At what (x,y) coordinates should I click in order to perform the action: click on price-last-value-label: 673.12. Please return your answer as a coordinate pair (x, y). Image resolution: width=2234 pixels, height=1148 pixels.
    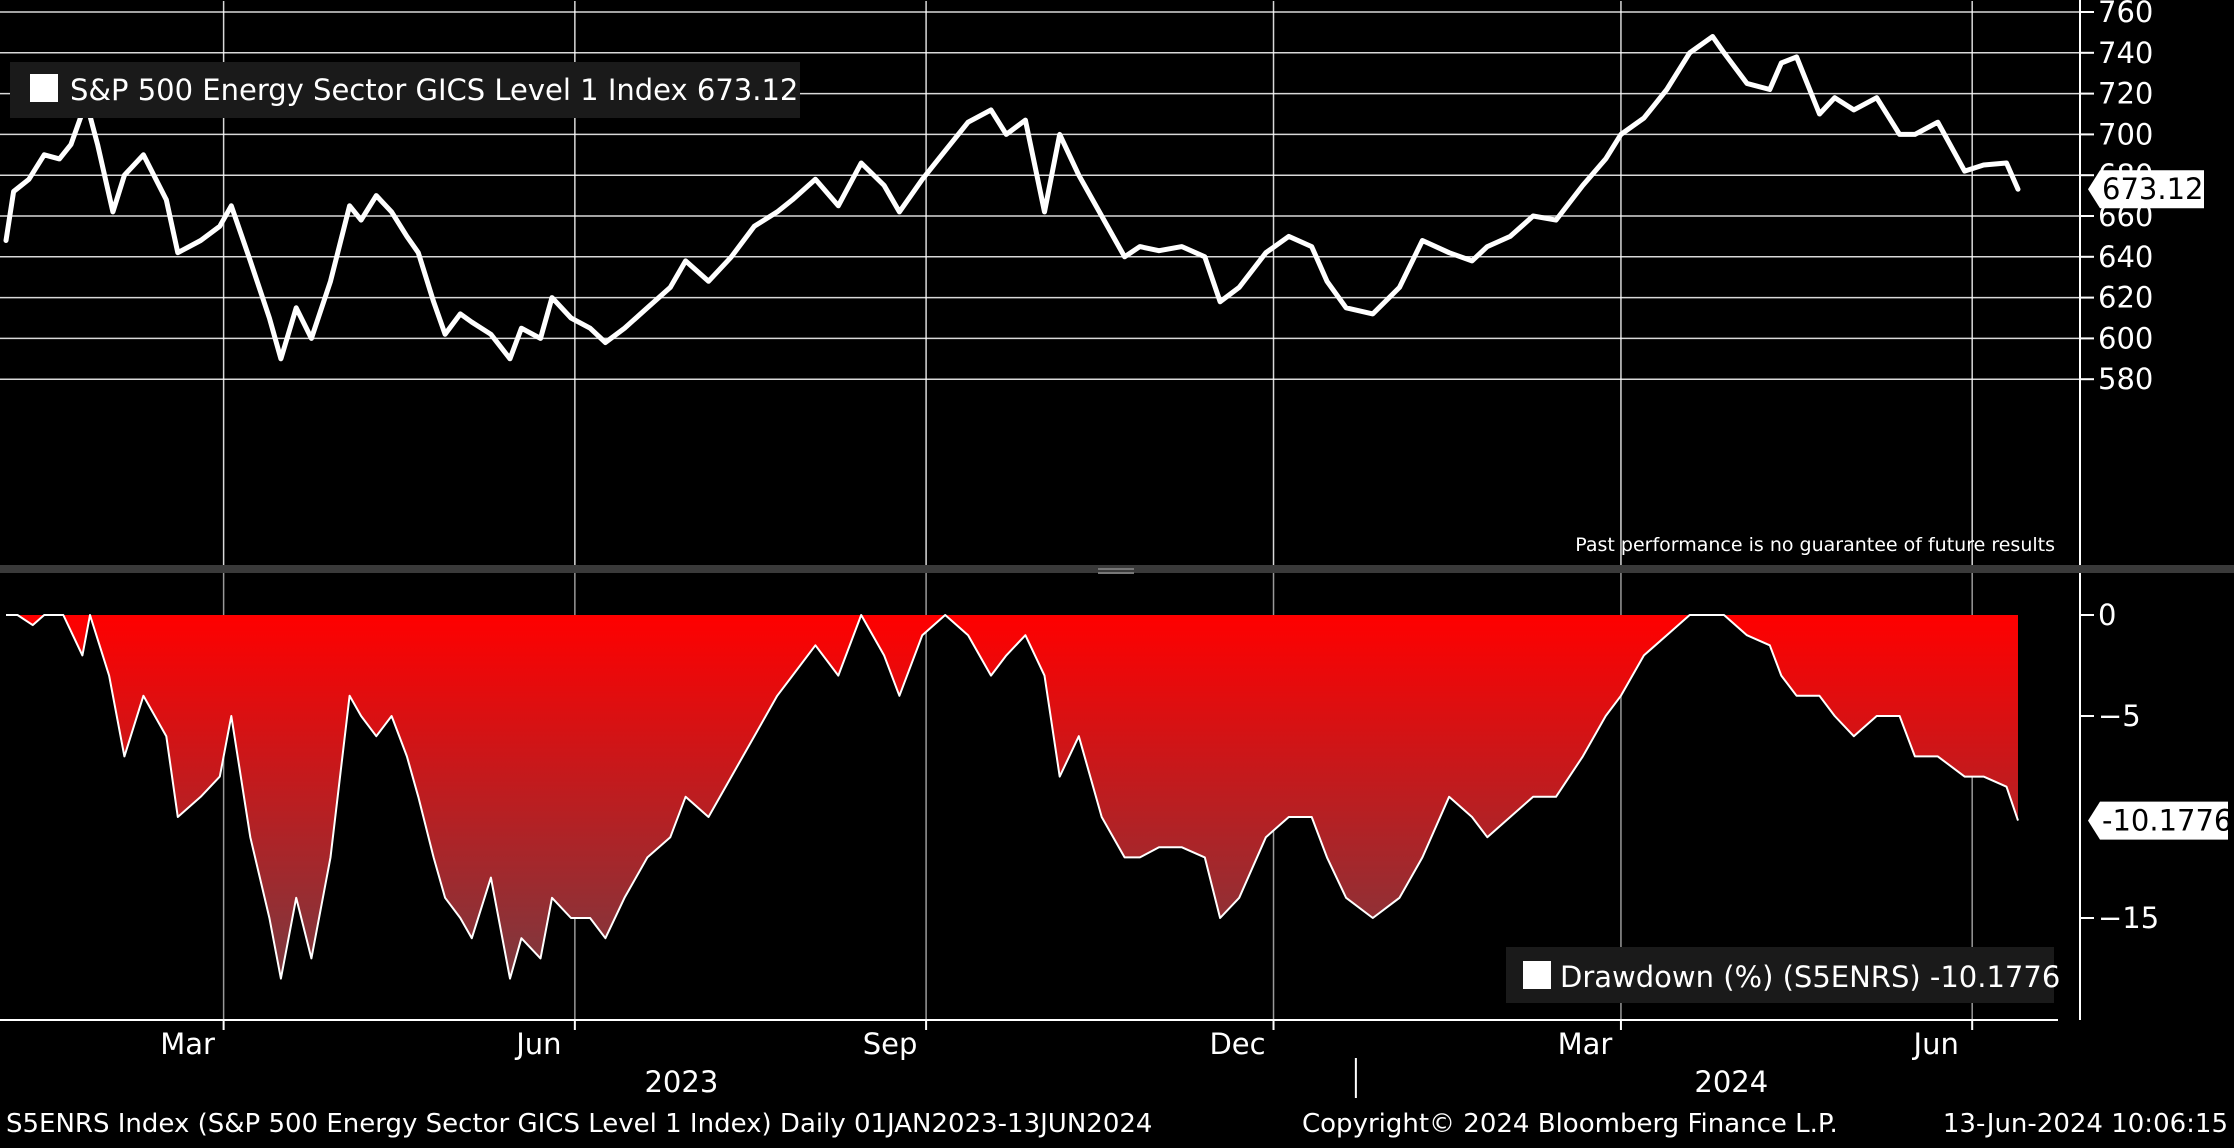
    Looking at the image, I should click on (2152, 189).